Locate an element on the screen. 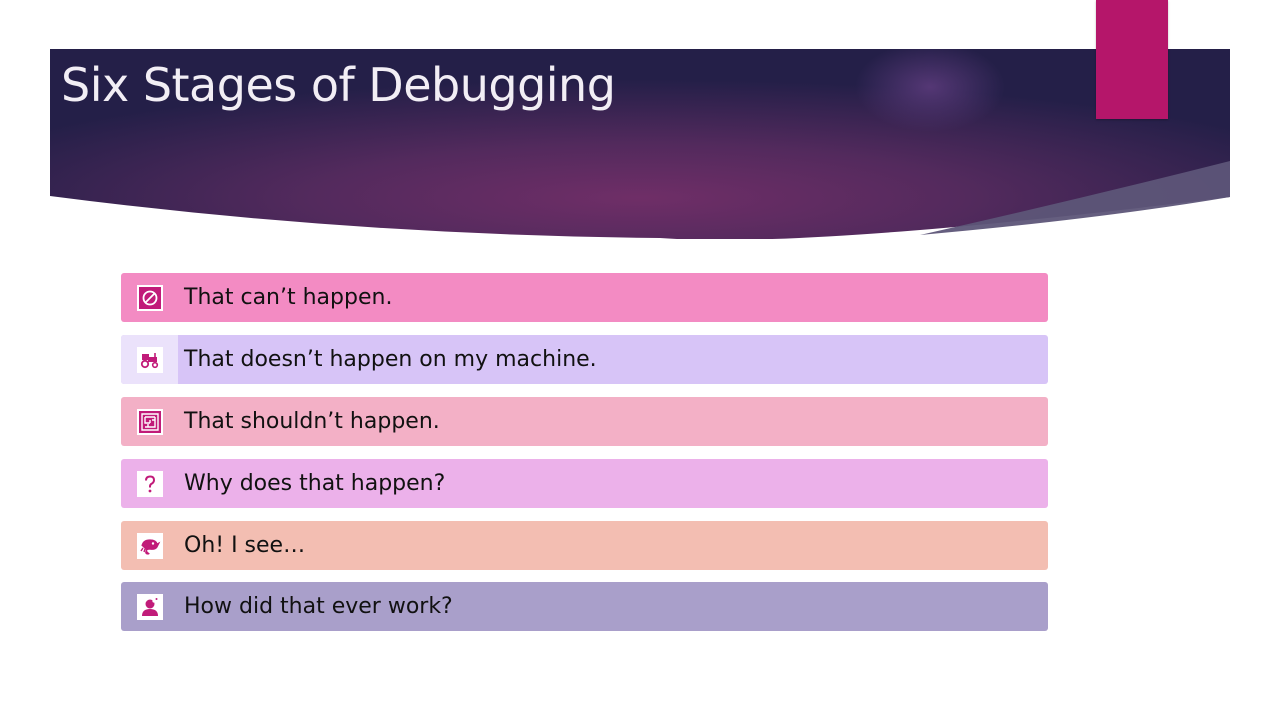 The height and width of the screenshot is (720, 1280). stage-label: That shouldn’t happen. is located at coordinates (312, 421).